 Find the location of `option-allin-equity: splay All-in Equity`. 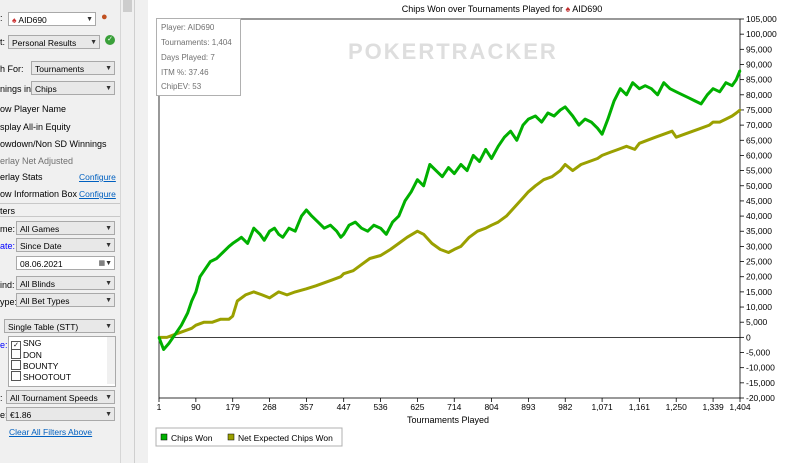

option-allin-equity: splay All-in Equity is located at coordinates (35, 127).